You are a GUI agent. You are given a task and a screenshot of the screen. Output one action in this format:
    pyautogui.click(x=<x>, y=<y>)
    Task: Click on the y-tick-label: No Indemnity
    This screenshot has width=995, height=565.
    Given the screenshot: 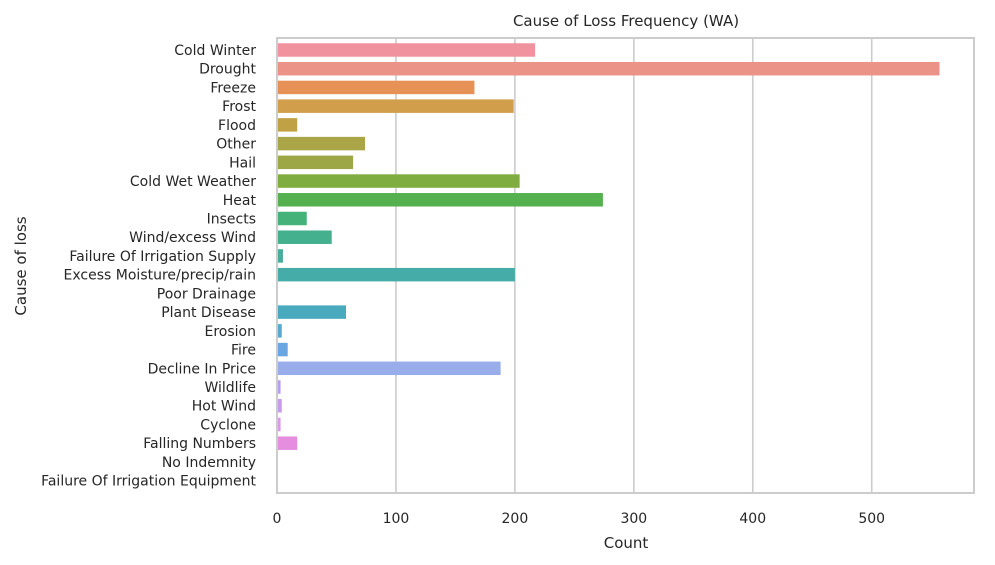 What is the action you would take?
    pyautogui.click(x=209, y=463)
    